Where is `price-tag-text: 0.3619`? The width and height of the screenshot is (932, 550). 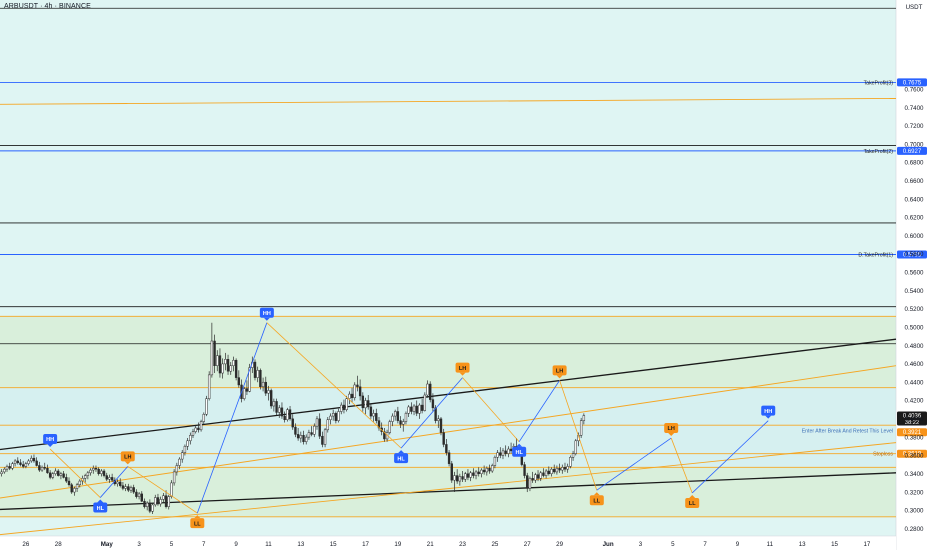
price-tag-text: 0.3619 is located at coordinates (912, 455).